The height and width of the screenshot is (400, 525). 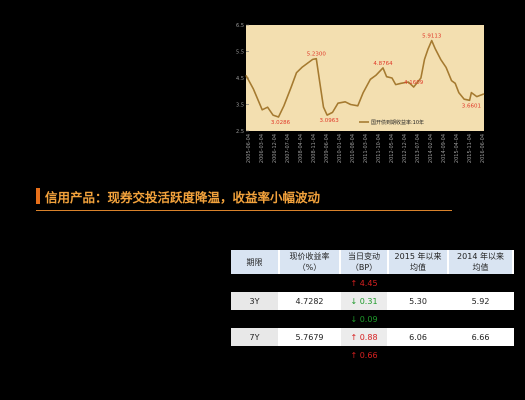 I want to click on table-row: 3Y 4.7282 ↓ 0.31 5.30 5.92, so click(x=372, y=301).